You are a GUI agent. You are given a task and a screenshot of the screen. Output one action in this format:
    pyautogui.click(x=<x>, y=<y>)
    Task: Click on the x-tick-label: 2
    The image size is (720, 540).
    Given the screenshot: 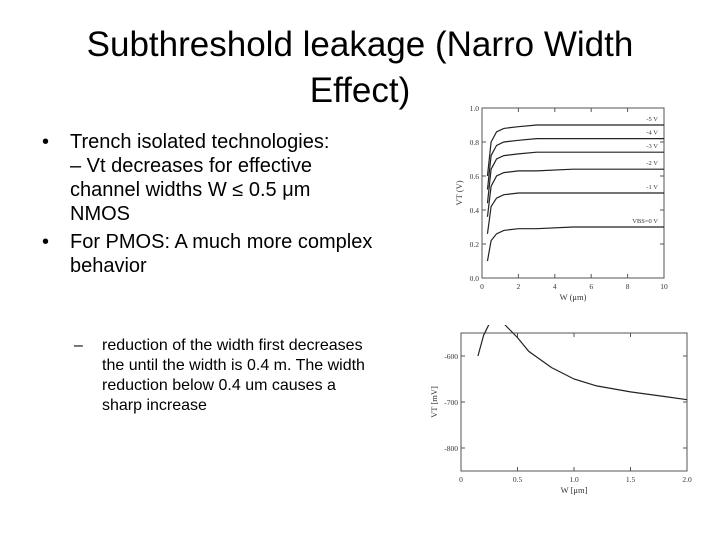 What is the action you would take?
    pyautogui.click(x=519, y=286)
    